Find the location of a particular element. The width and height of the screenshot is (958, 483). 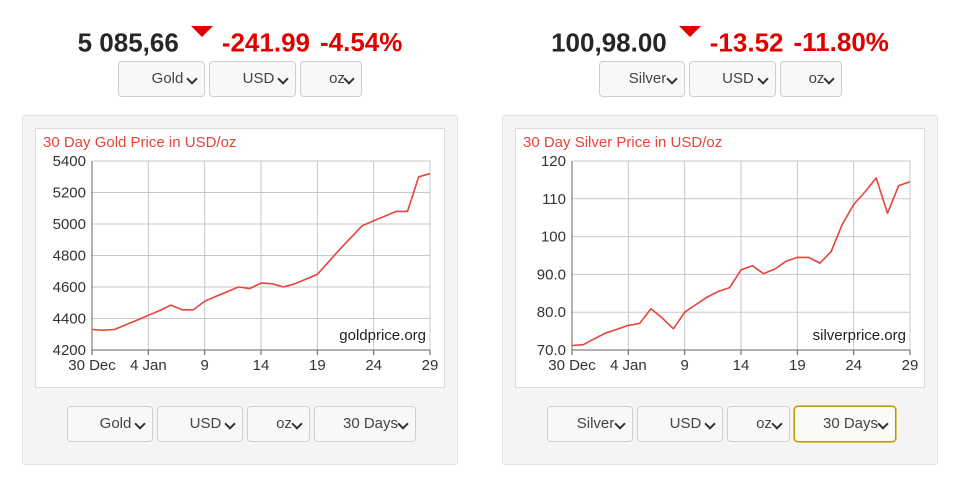

silver-change-percent: -11.80% is located at coordinates (841, 42).